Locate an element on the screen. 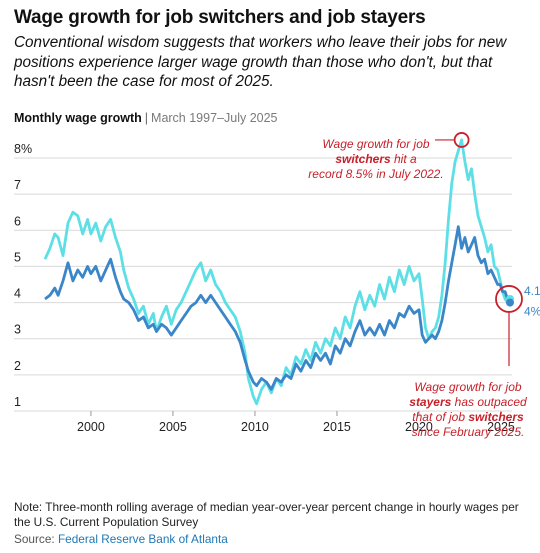 The height and width of the screenshot is (553, 540). source-link: Federal Reserve Bank of Atlanta is located at coordinates (142, 539).